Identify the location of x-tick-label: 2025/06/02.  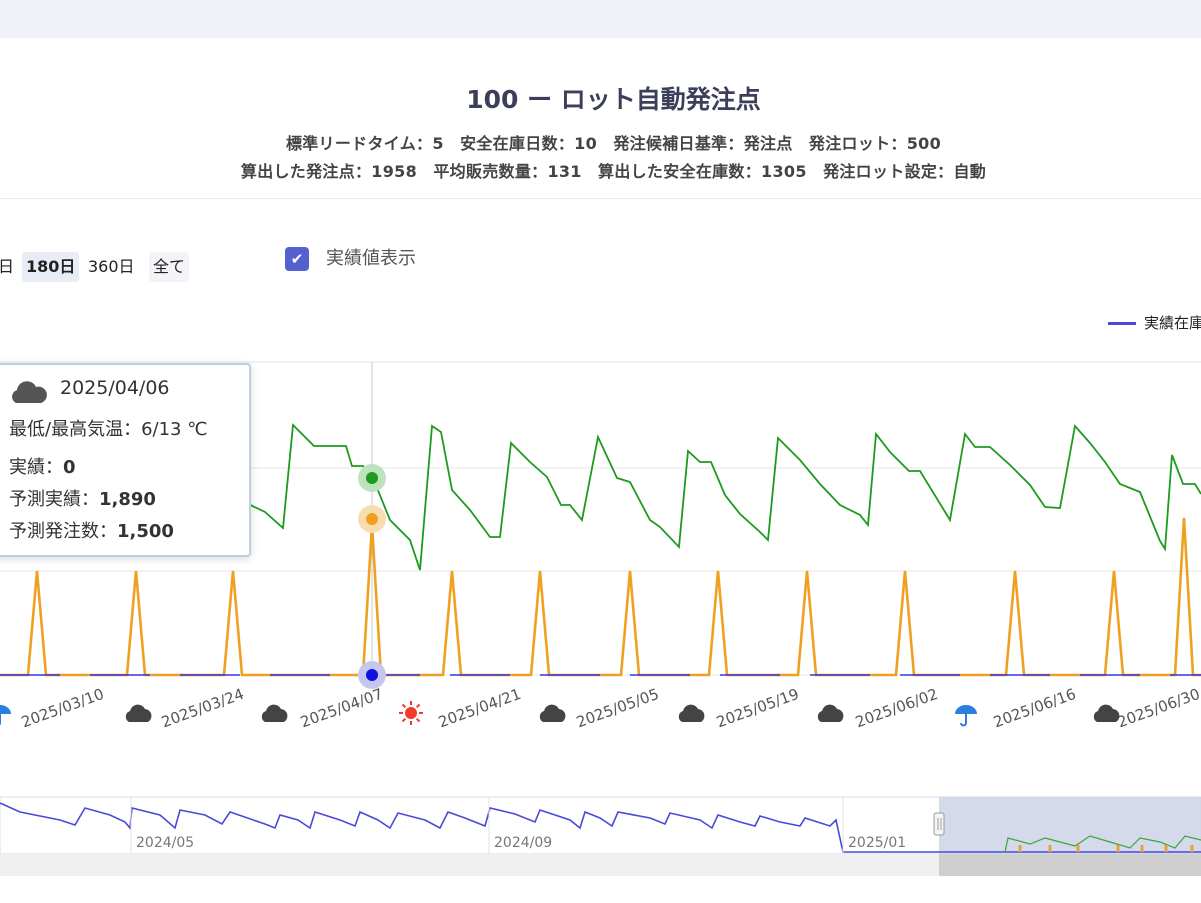
(896, 708).